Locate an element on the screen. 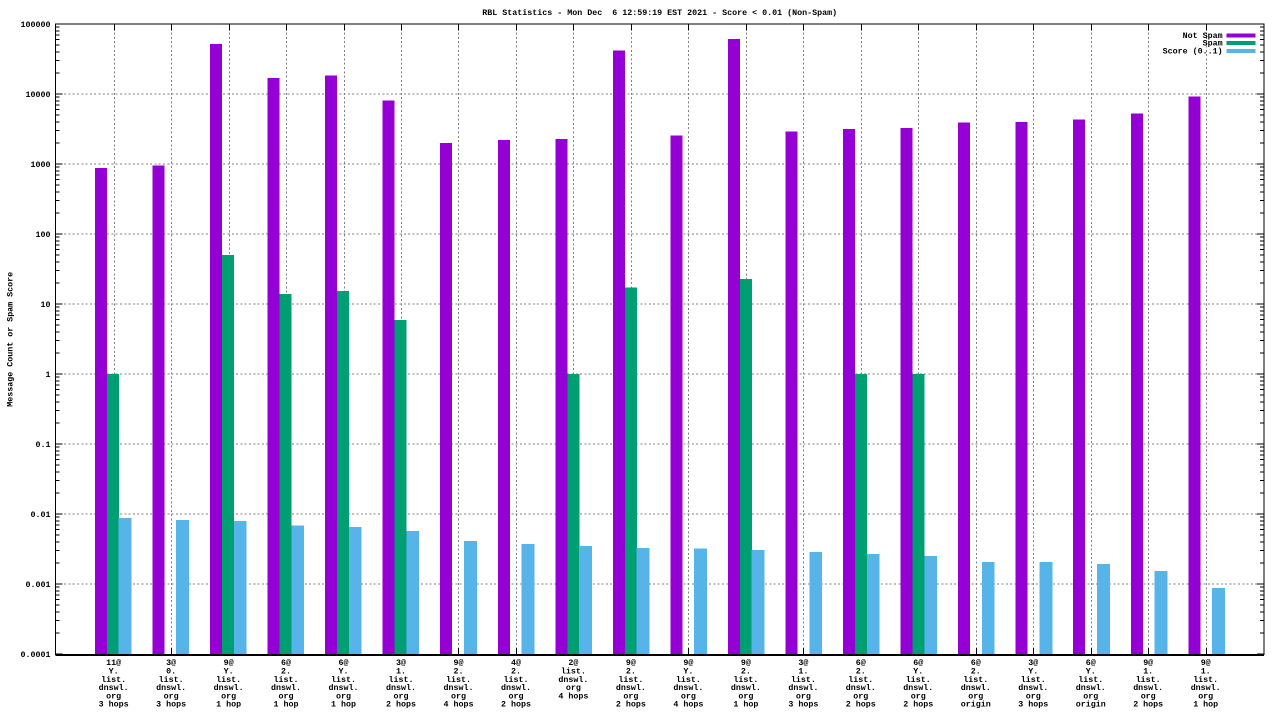  svg-text: 0. is located at coordinates (171, 672).